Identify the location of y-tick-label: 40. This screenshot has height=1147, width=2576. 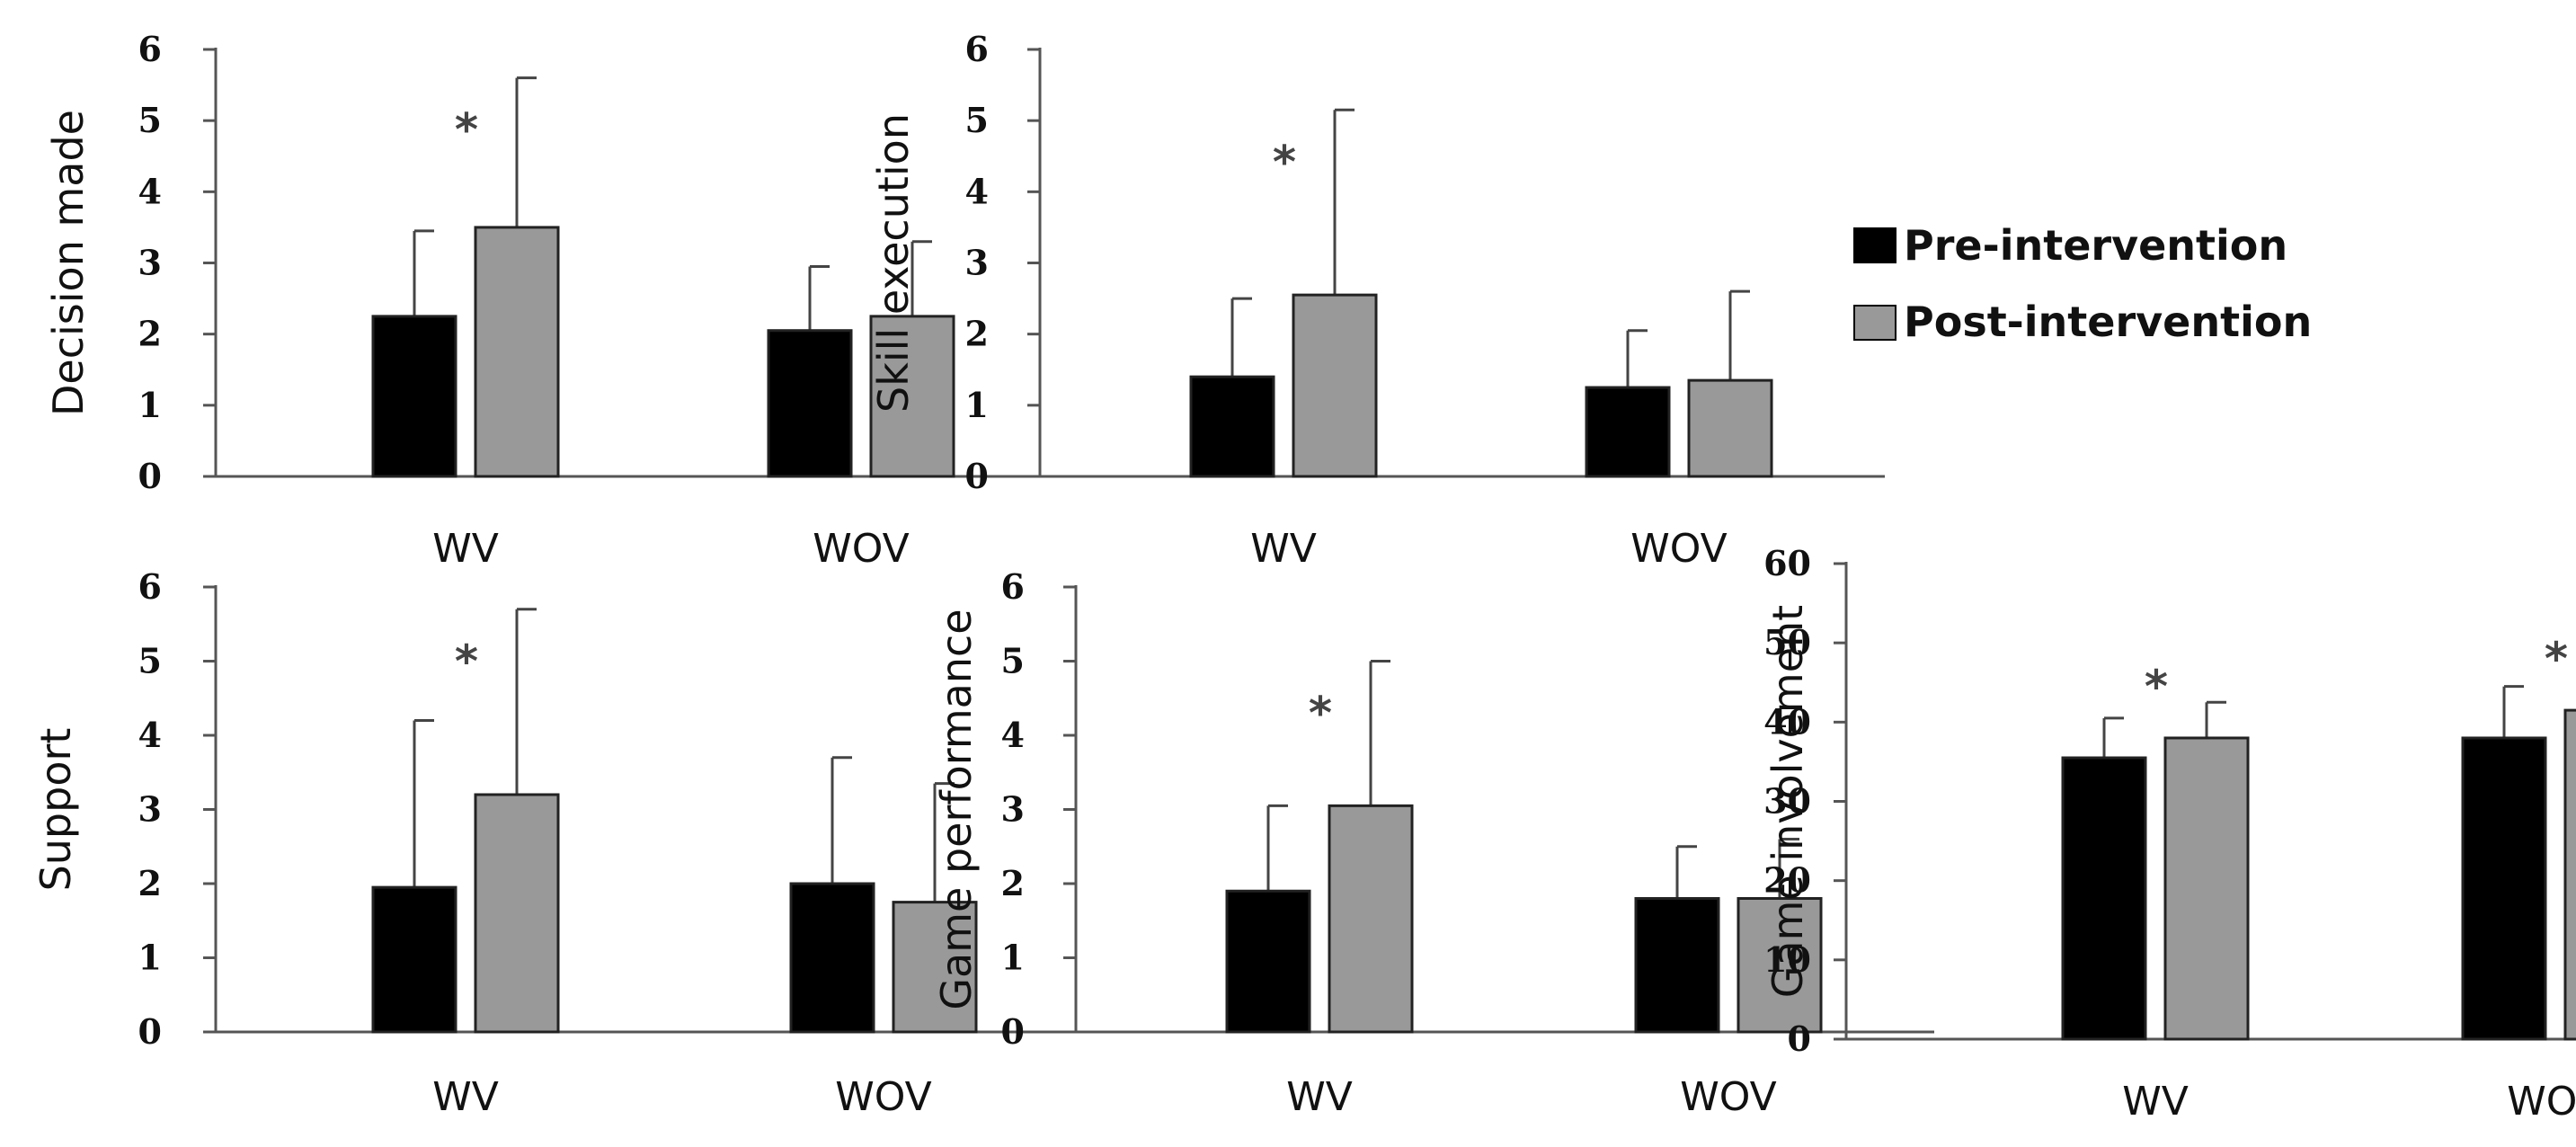
(1787, 721).